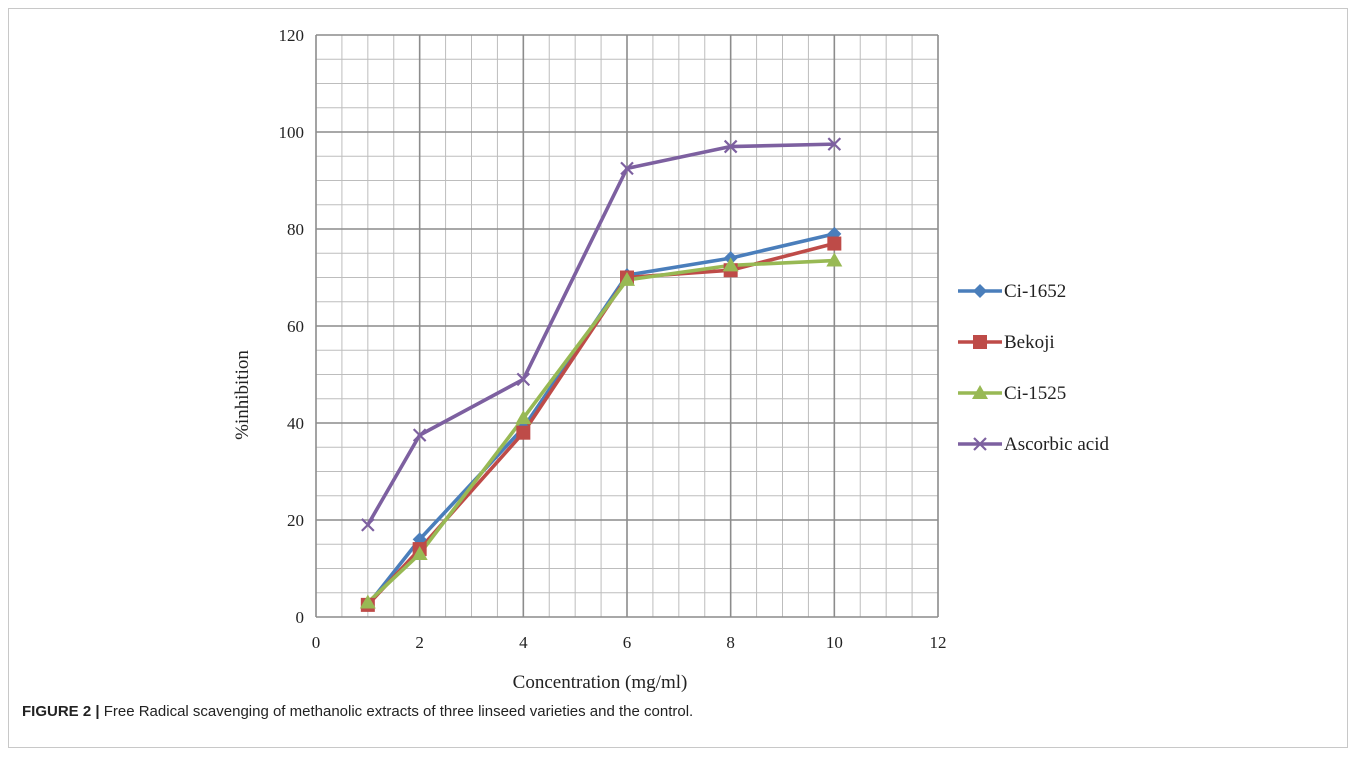  Describe the element at coordinates (627, 642) in the screenshot. I see `x-tick-label: 6` at that location.